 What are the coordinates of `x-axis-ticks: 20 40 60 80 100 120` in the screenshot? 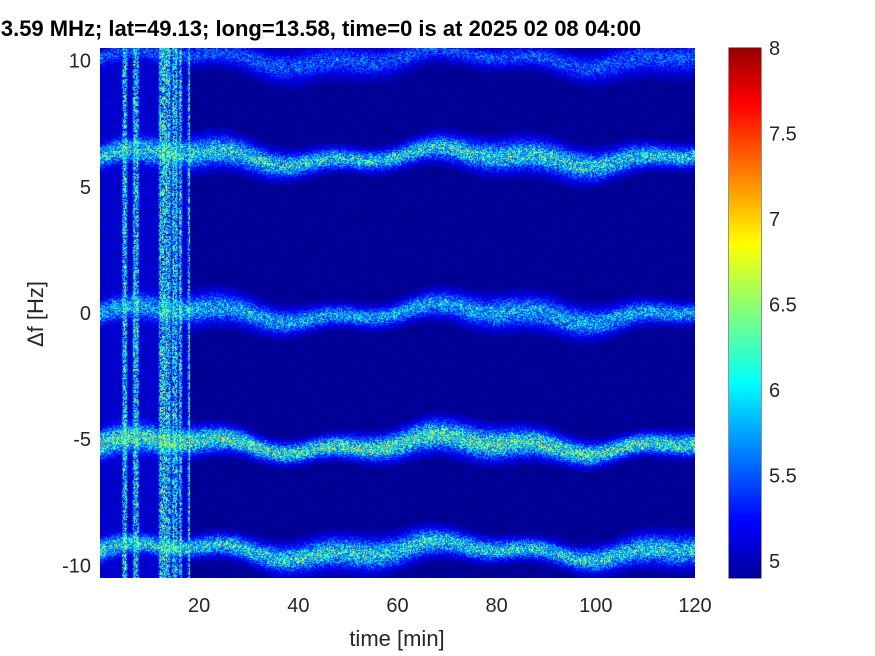 It's located at (450, 606).